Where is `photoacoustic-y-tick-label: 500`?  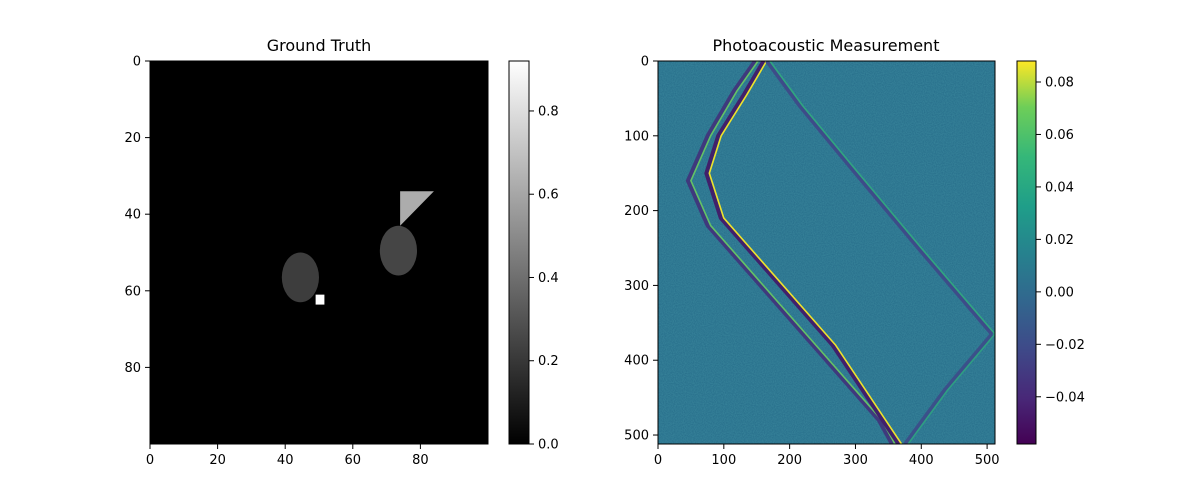
photoacoustic-y-tick-label: 500 is located at coordinates (636, 436).